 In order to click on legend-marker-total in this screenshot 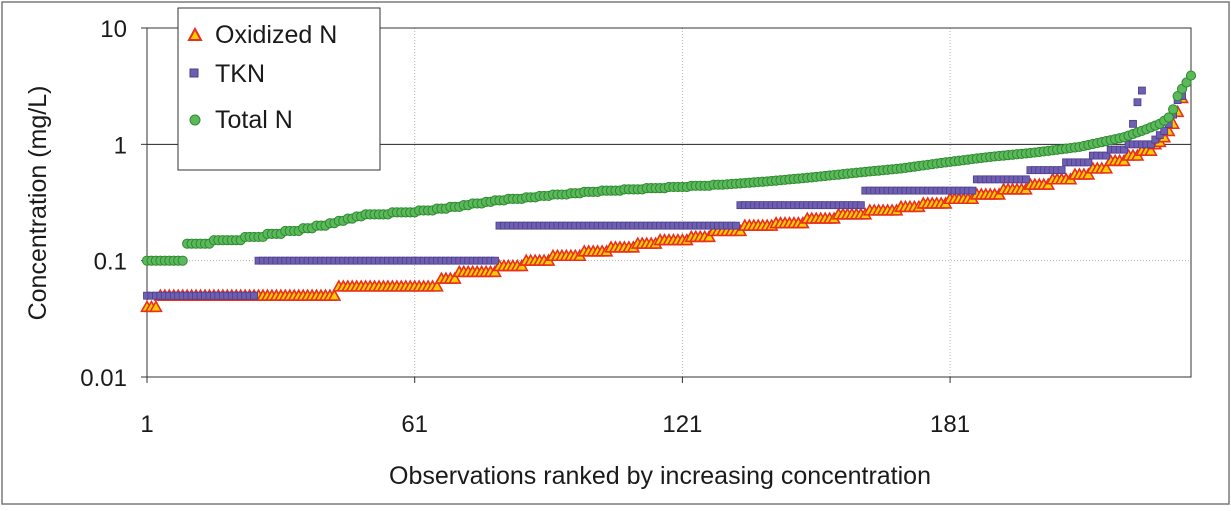, I will do `click(195, 120)`.